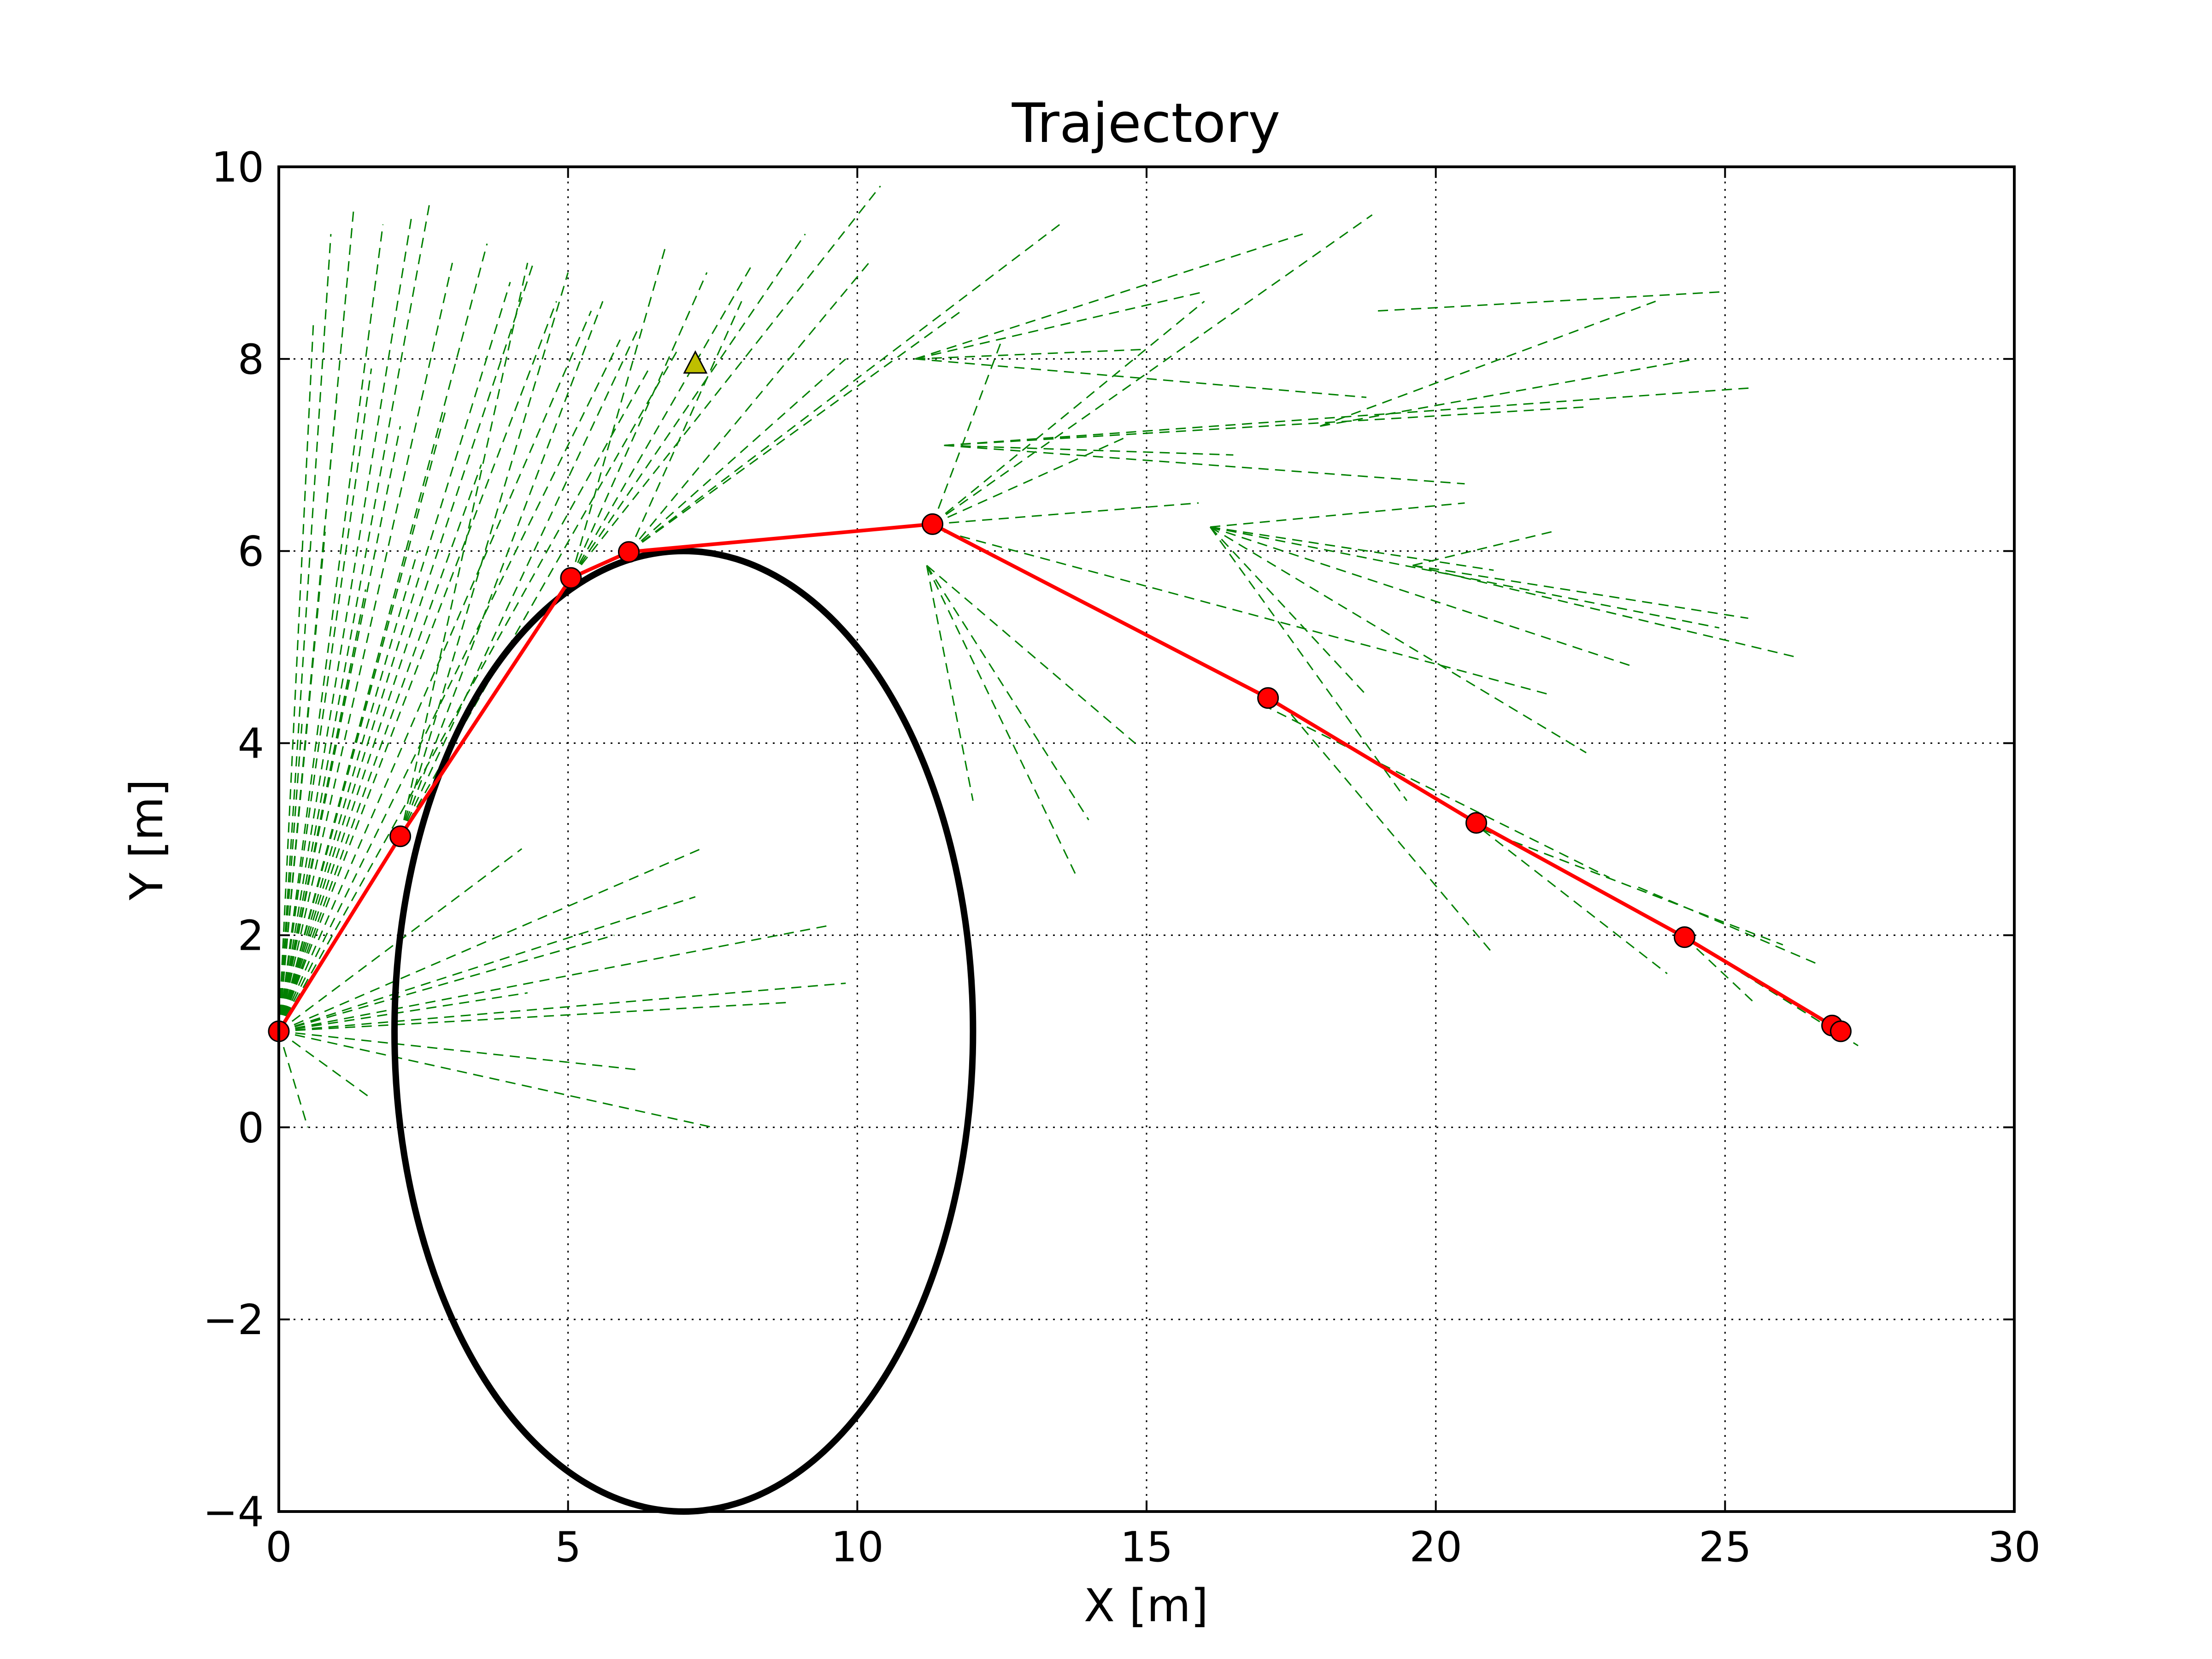 This screenshot has width=2212, height=1659. I want to click on x-tick-labels: 0 5 10 15 20 25 30, so click(1153, 1547).